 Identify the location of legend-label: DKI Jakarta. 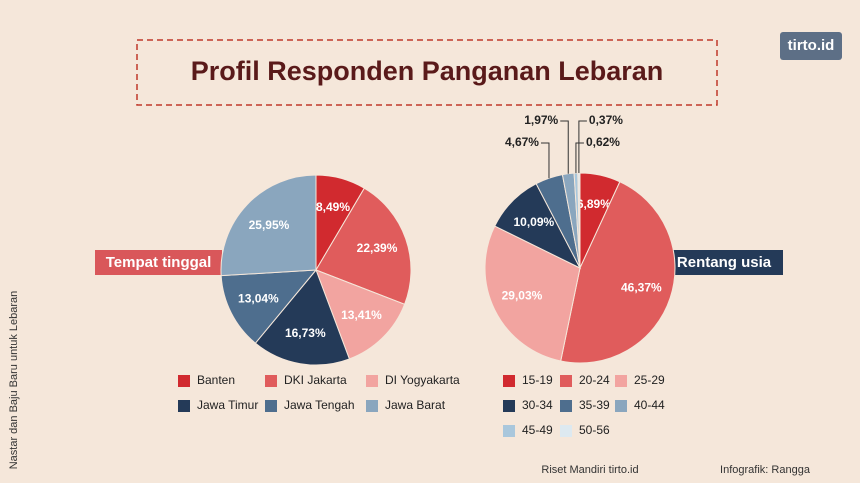
(315, 380).